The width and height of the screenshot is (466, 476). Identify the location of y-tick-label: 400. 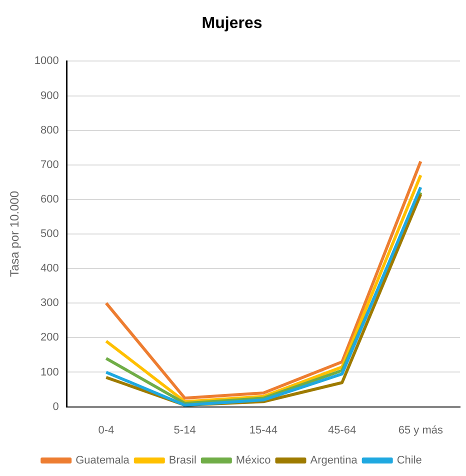
(49, 268).